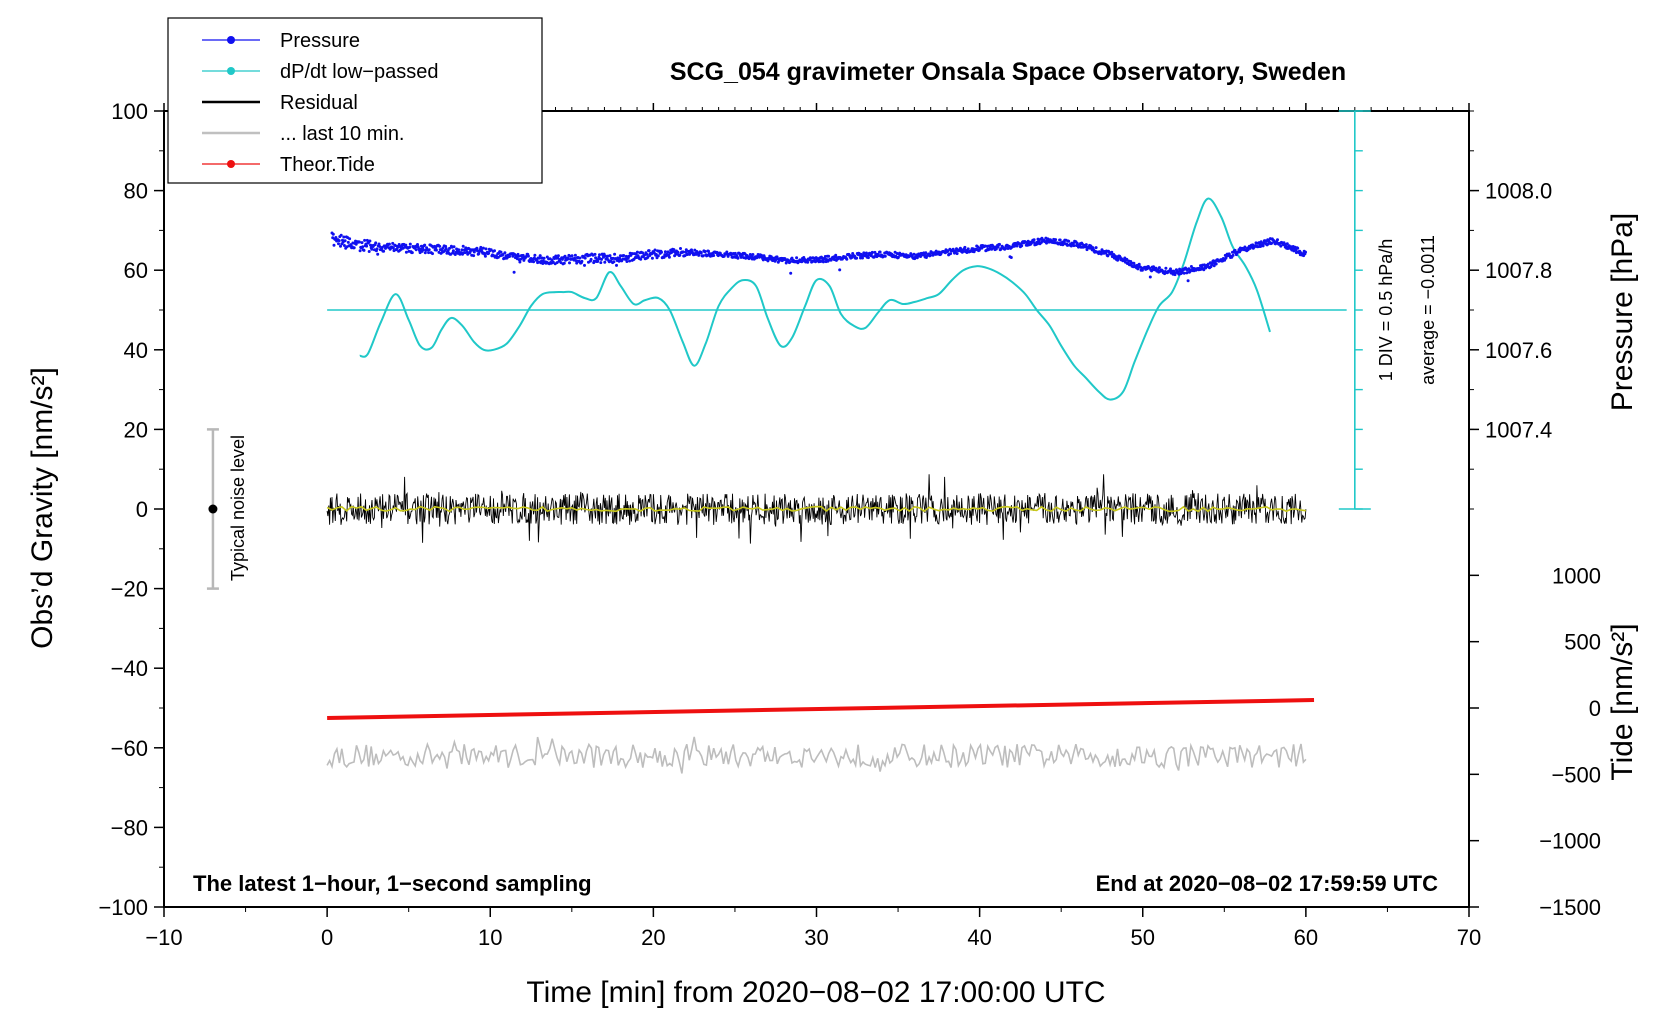  What do you see at coordinates (821, 709) in the screenshot?
I see `tide-series` at bounding box center [821, 709].